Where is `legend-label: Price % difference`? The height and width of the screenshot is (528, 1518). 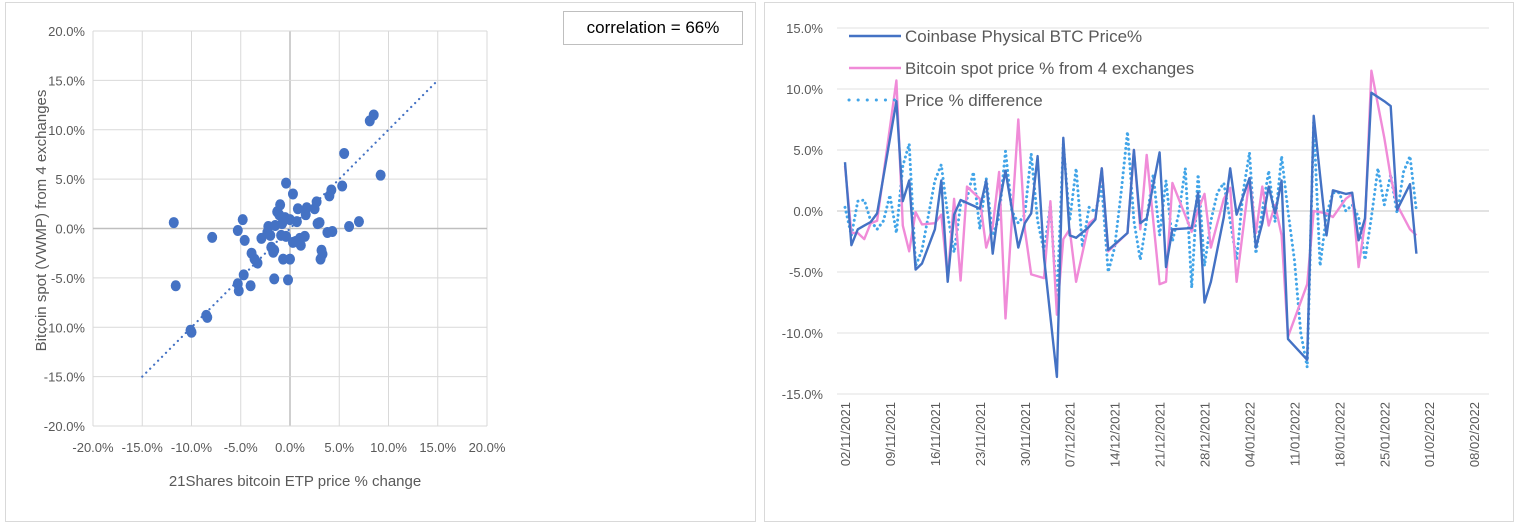 legend-label: Price % difference is located at coordinates (974, 100).